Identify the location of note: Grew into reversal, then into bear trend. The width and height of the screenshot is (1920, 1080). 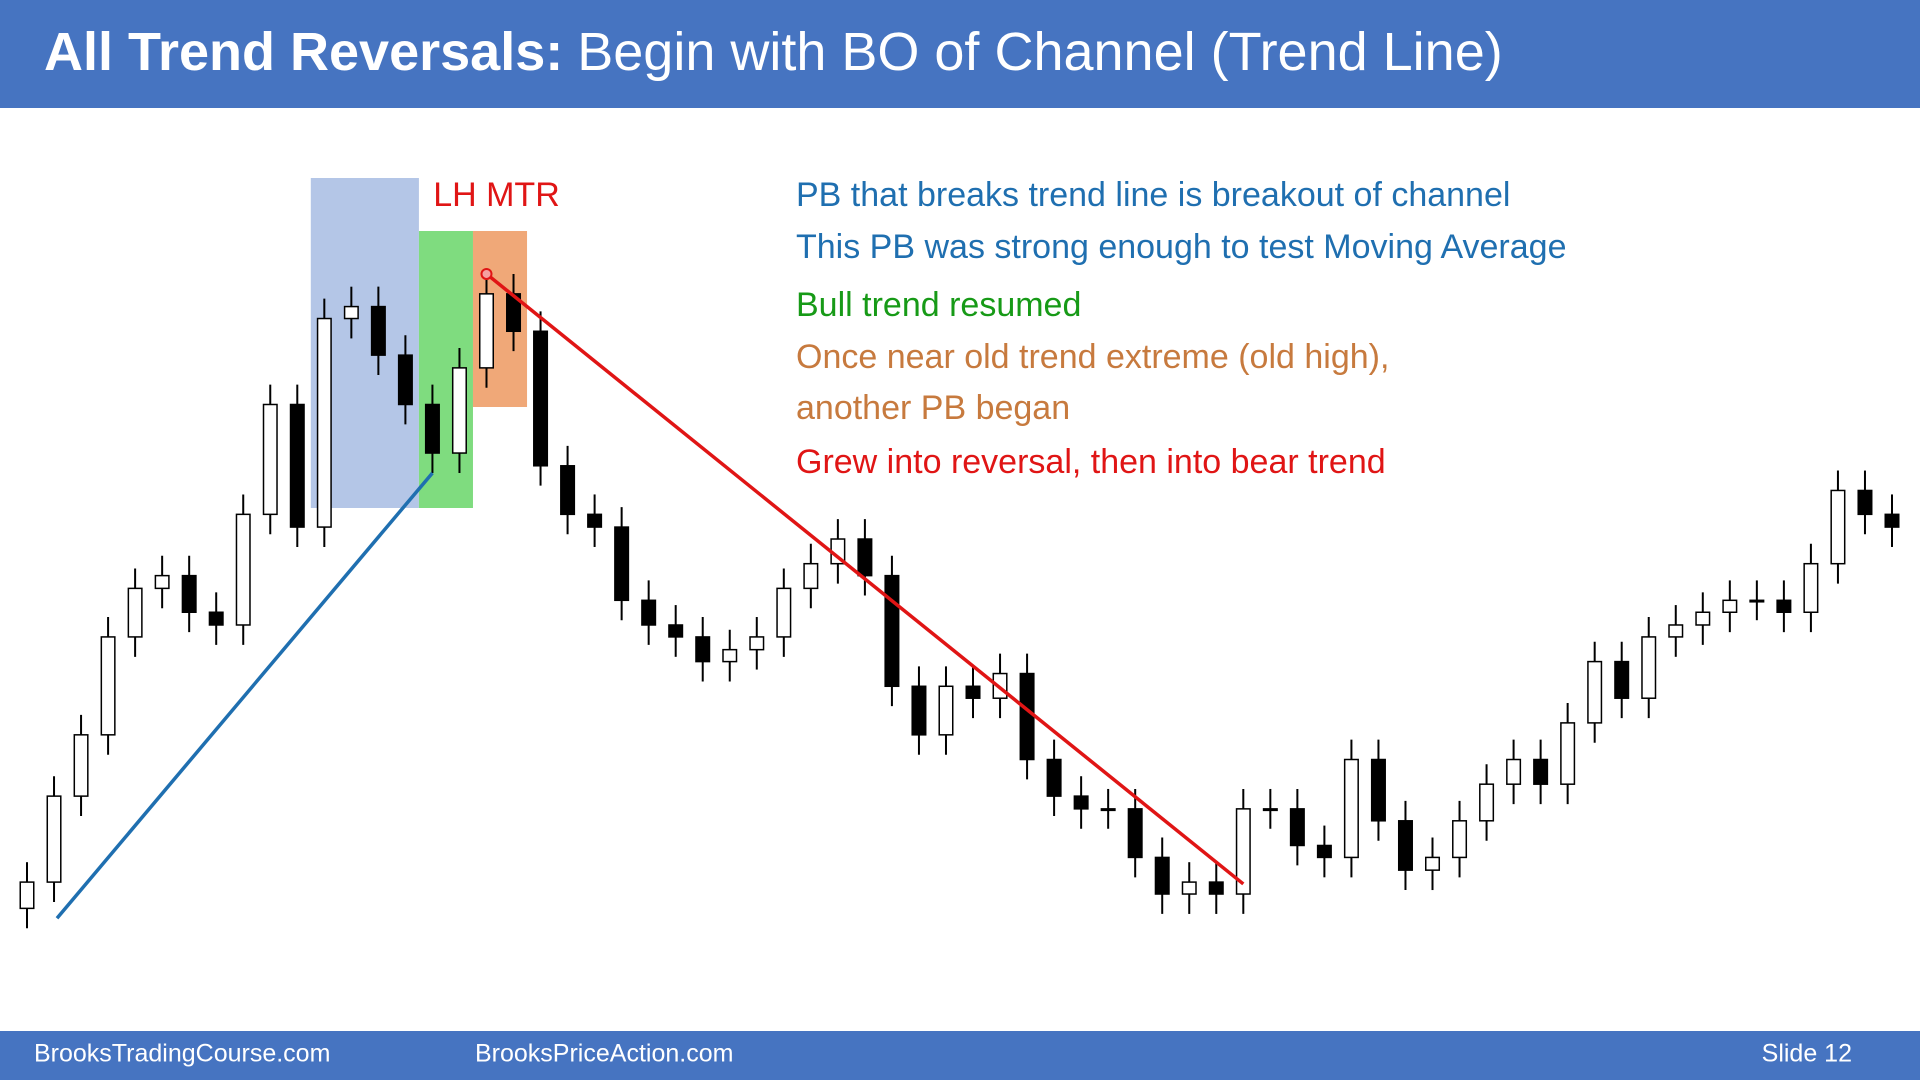
(1091, 462).